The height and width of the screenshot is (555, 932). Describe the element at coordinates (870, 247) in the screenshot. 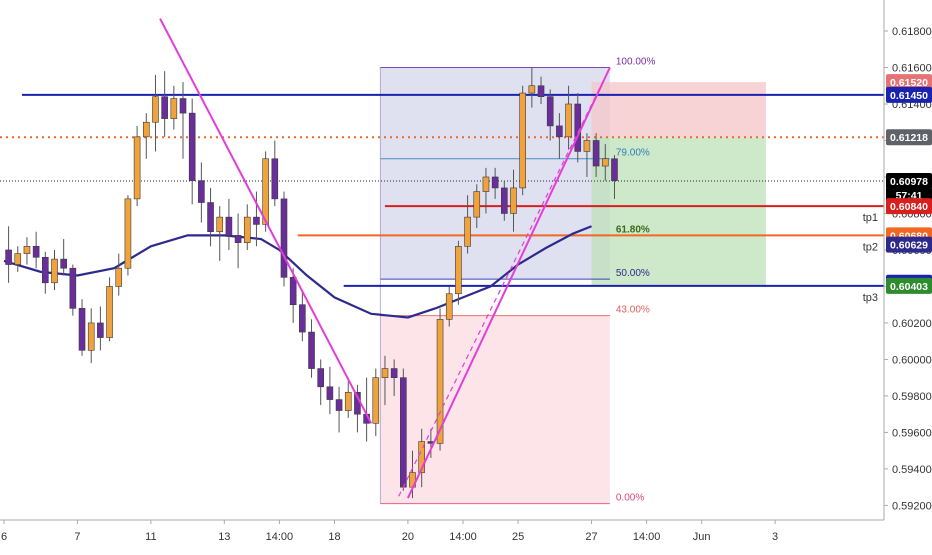

I see `target-label-tp2: tp2` at that location.